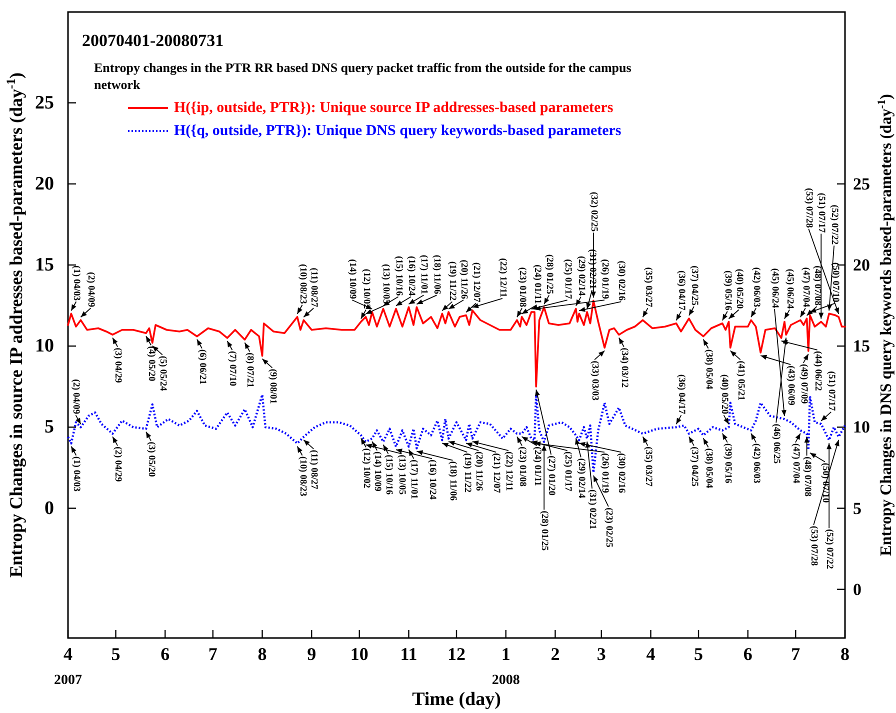  I want to click on annotation: (52) 07/22, so click(829, 549).